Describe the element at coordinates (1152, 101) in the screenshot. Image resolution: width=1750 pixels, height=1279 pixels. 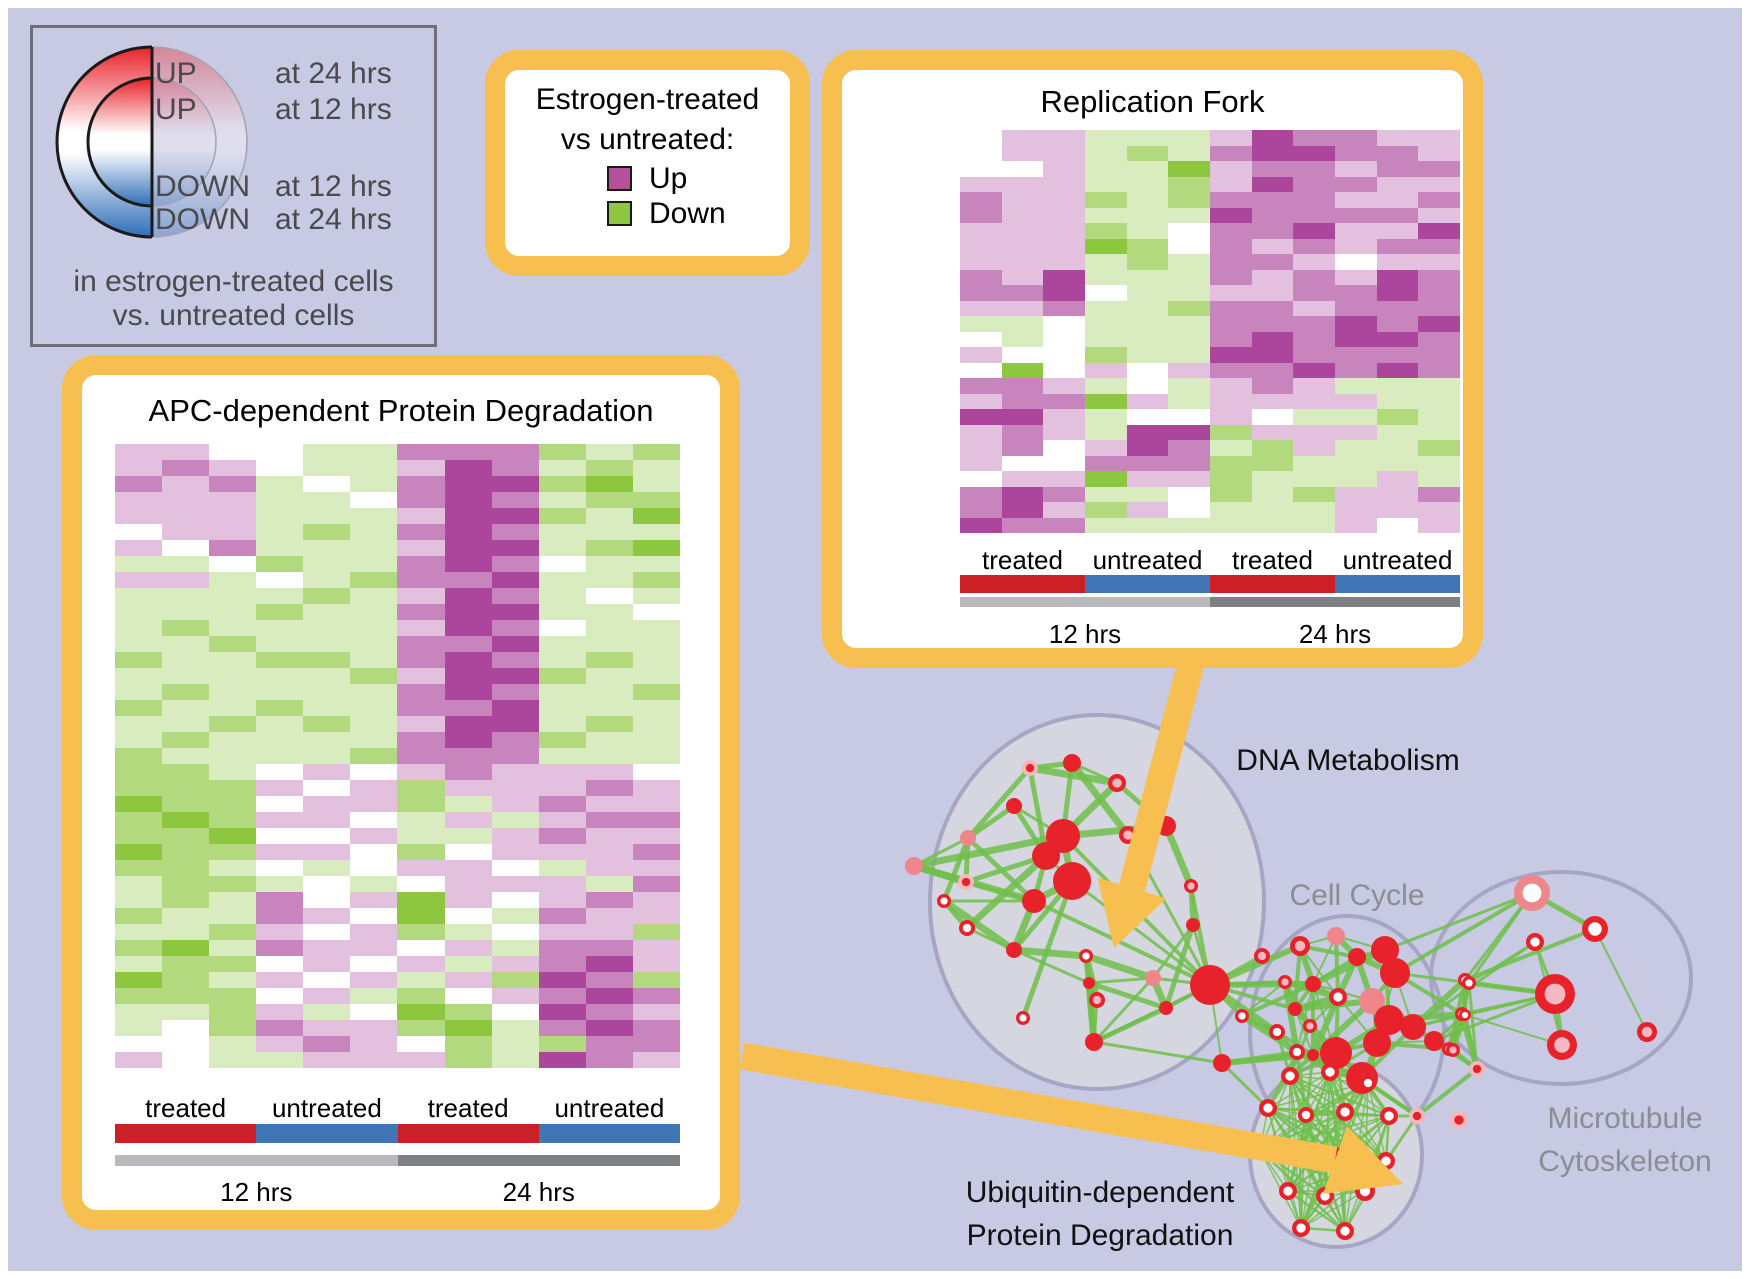
I see `replication-fork-title: Replication Fork` at that location.